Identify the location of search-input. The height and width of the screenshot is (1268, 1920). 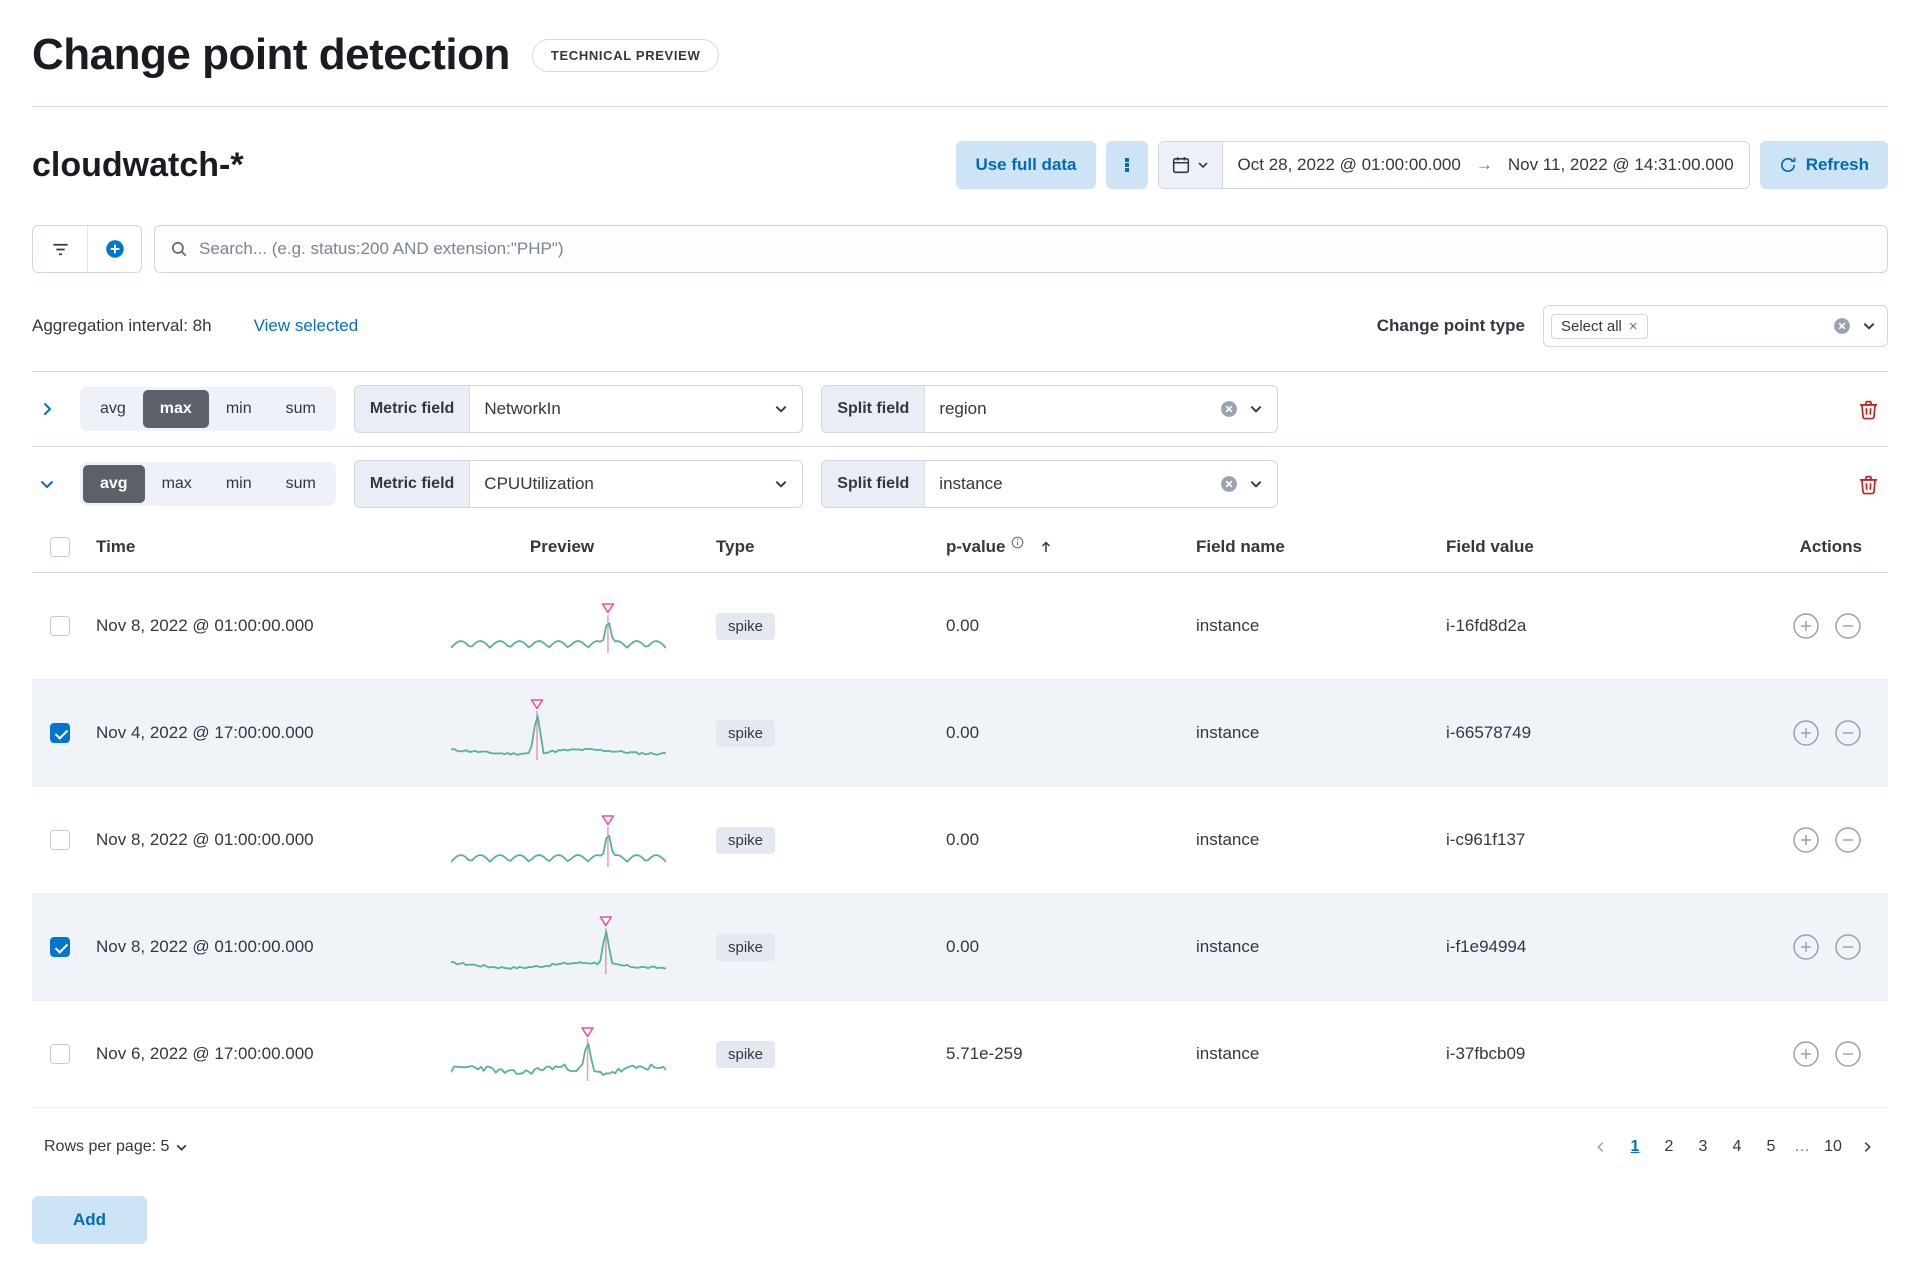
(1035, 249).